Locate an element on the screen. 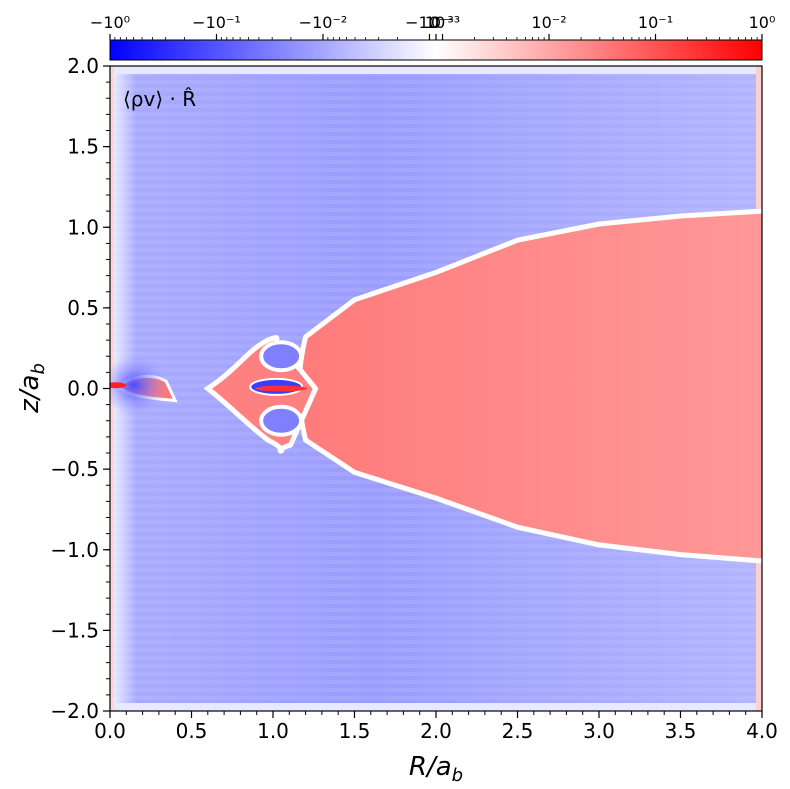 This screenshot has width=790, height=789. x-tick-label: 0.5 is located at coordinates (192, 731).